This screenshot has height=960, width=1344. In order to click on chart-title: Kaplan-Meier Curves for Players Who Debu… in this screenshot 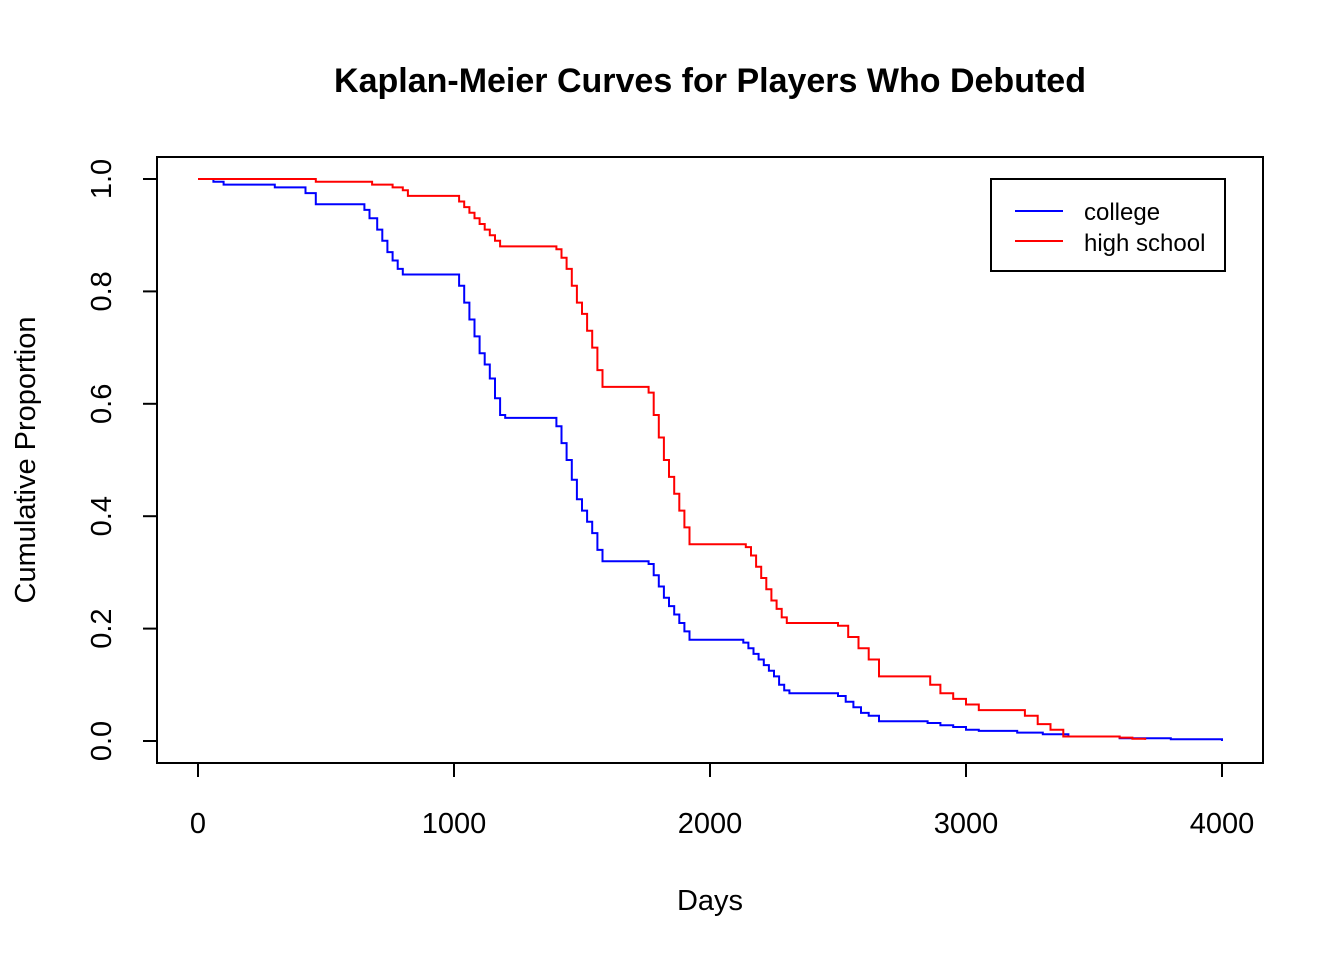, I will do `click(710, 81)`.